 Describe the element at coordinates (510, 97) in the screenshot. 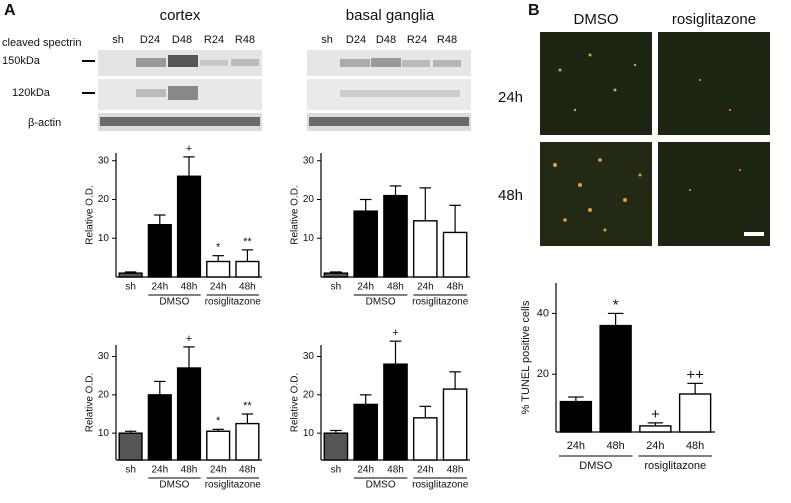

I see `micrograph-row: 24h` at that location.